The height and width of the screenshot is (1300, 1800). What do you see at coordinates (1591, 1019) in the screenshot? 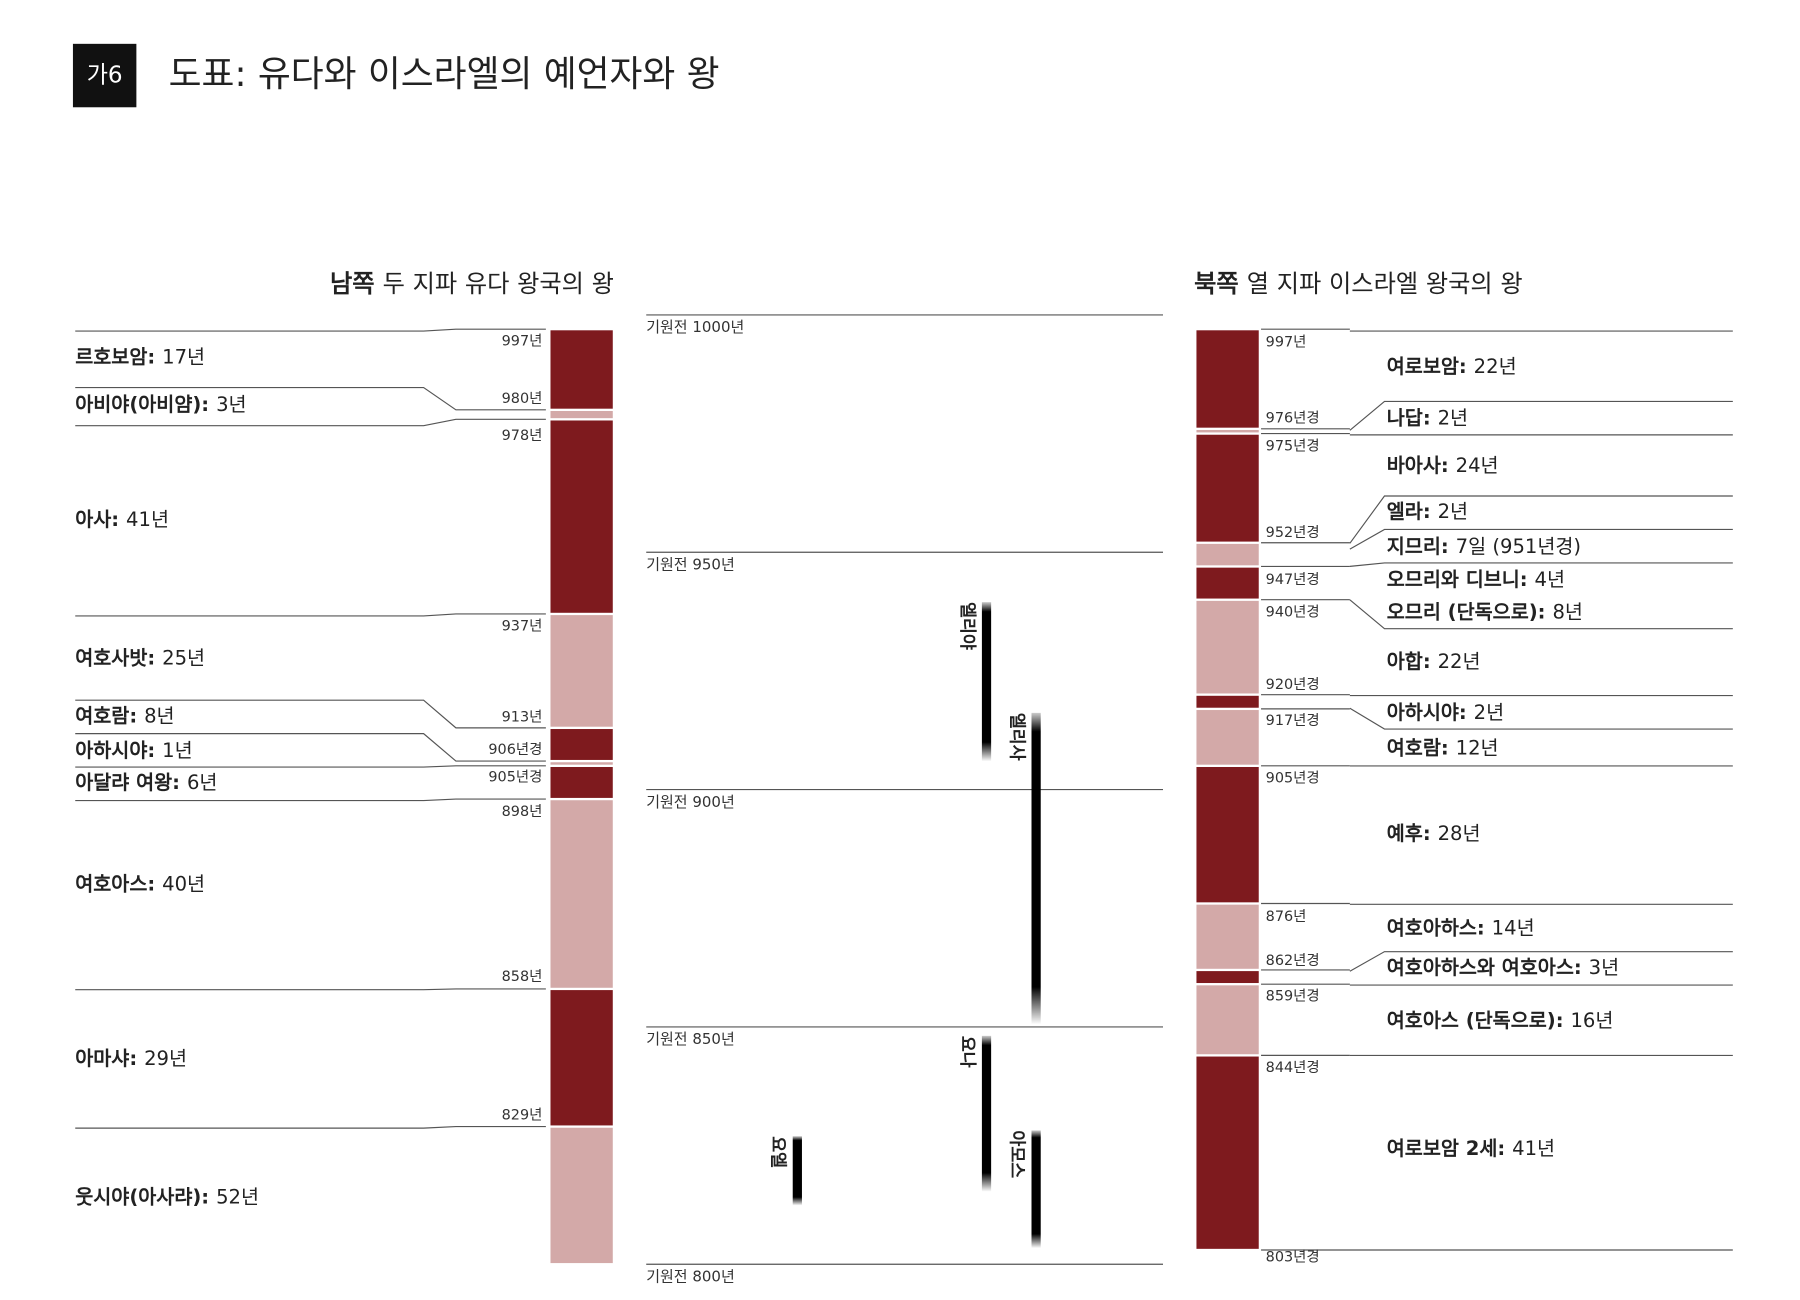
I see `king-reign: 16년` at bounding box center [1591, 1019].